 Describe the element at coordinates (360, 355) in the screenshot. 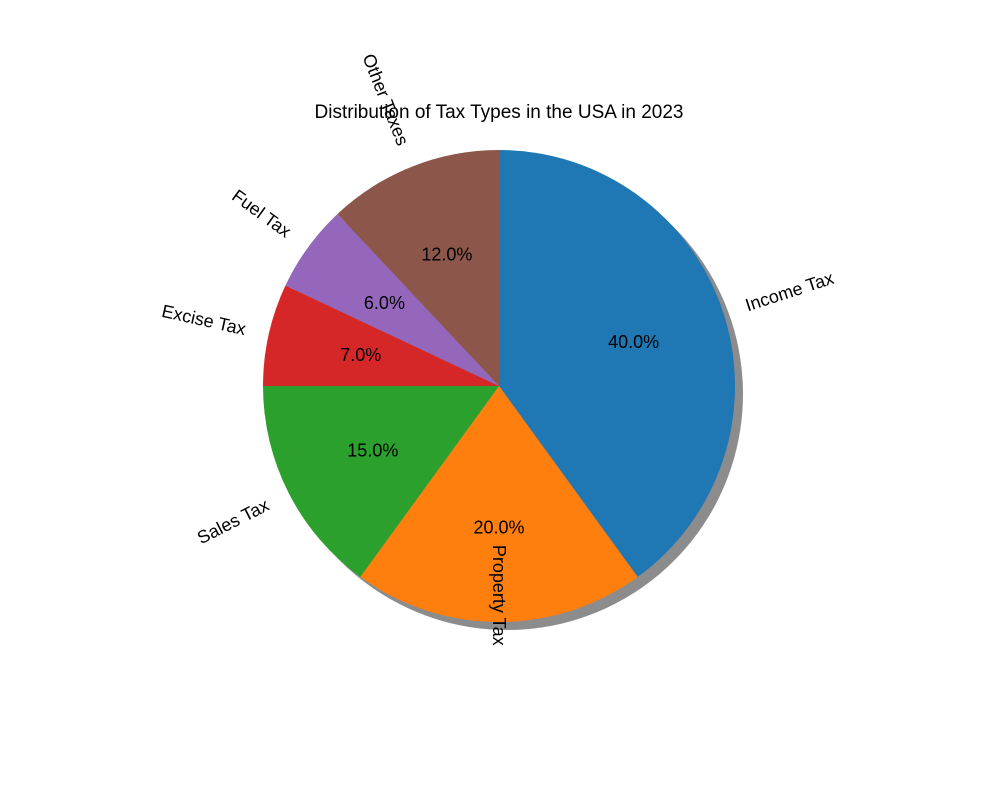

I see `pie-value-label-excise-tax: 7.0%` at that location.